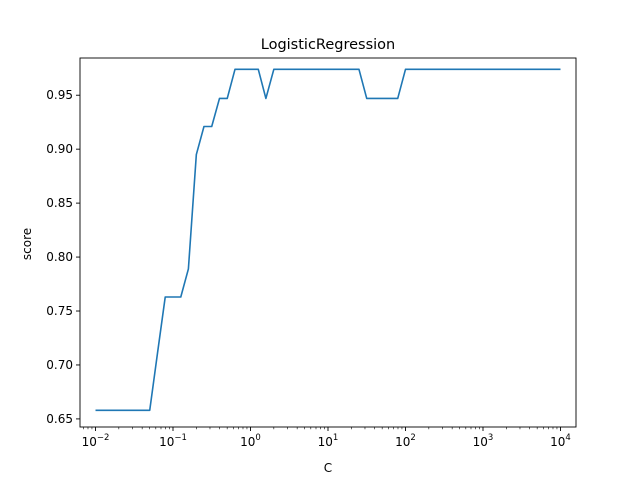 The height and width of the screenshot is (484, 640). I want to click on y-tick-label-1: 0.70, so click(59, 365).